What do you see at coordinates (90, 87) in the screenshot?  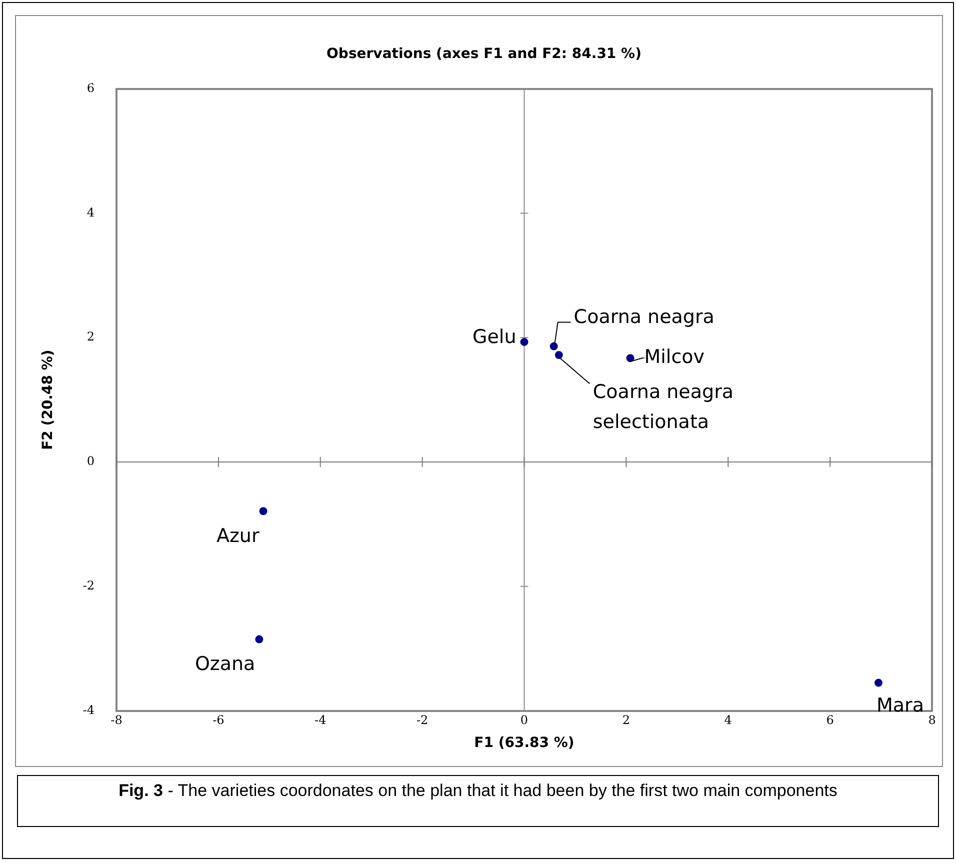 I see `y-tick-label: 6` at bounding box center [90, 87].